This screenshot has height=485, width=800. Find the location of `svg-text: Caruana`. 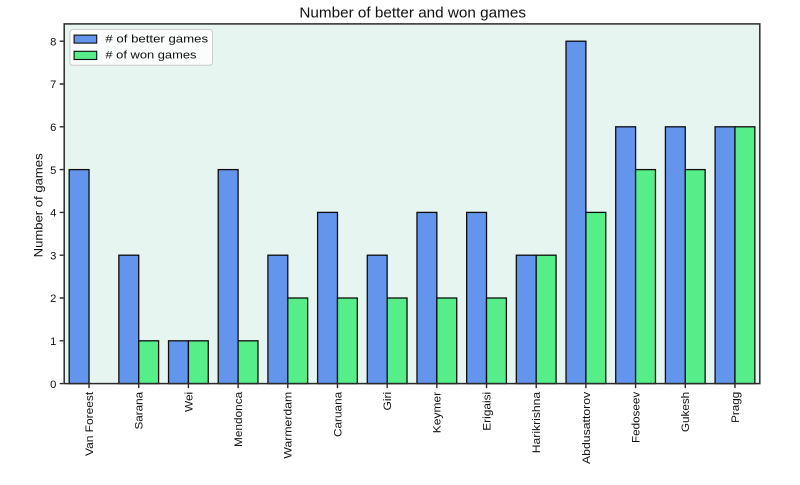

svg-text: Caruana is located at coordinates (338, 414).